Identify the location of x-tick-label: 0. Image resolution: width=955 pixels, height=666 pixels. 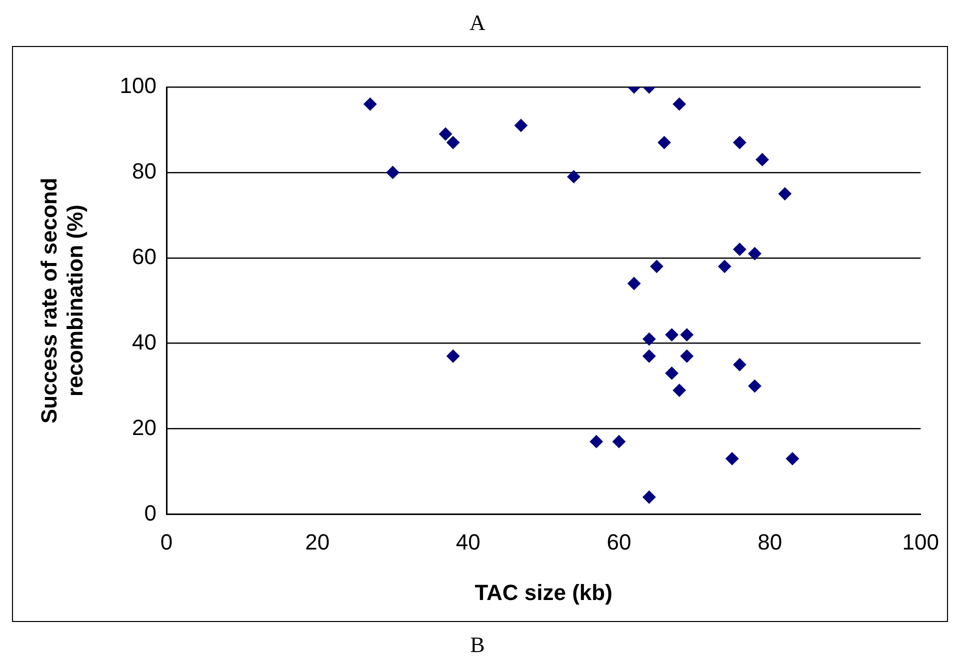
(166, 541).